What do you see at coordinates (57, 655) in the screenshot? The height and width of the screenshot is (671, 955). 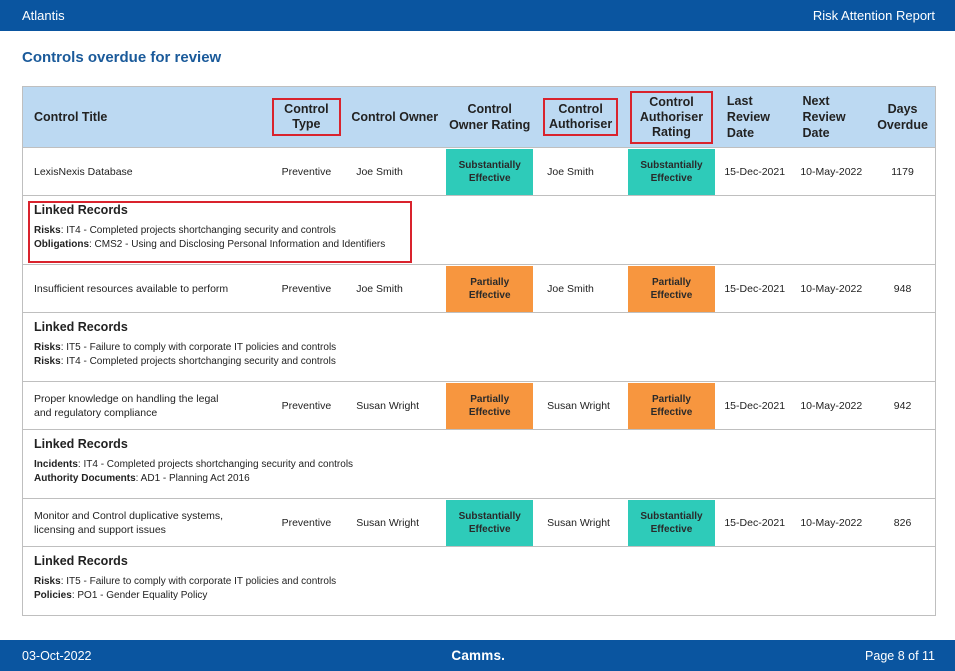 I see `report-date: 03-Oct-2022` at bounding box center [57, 655].